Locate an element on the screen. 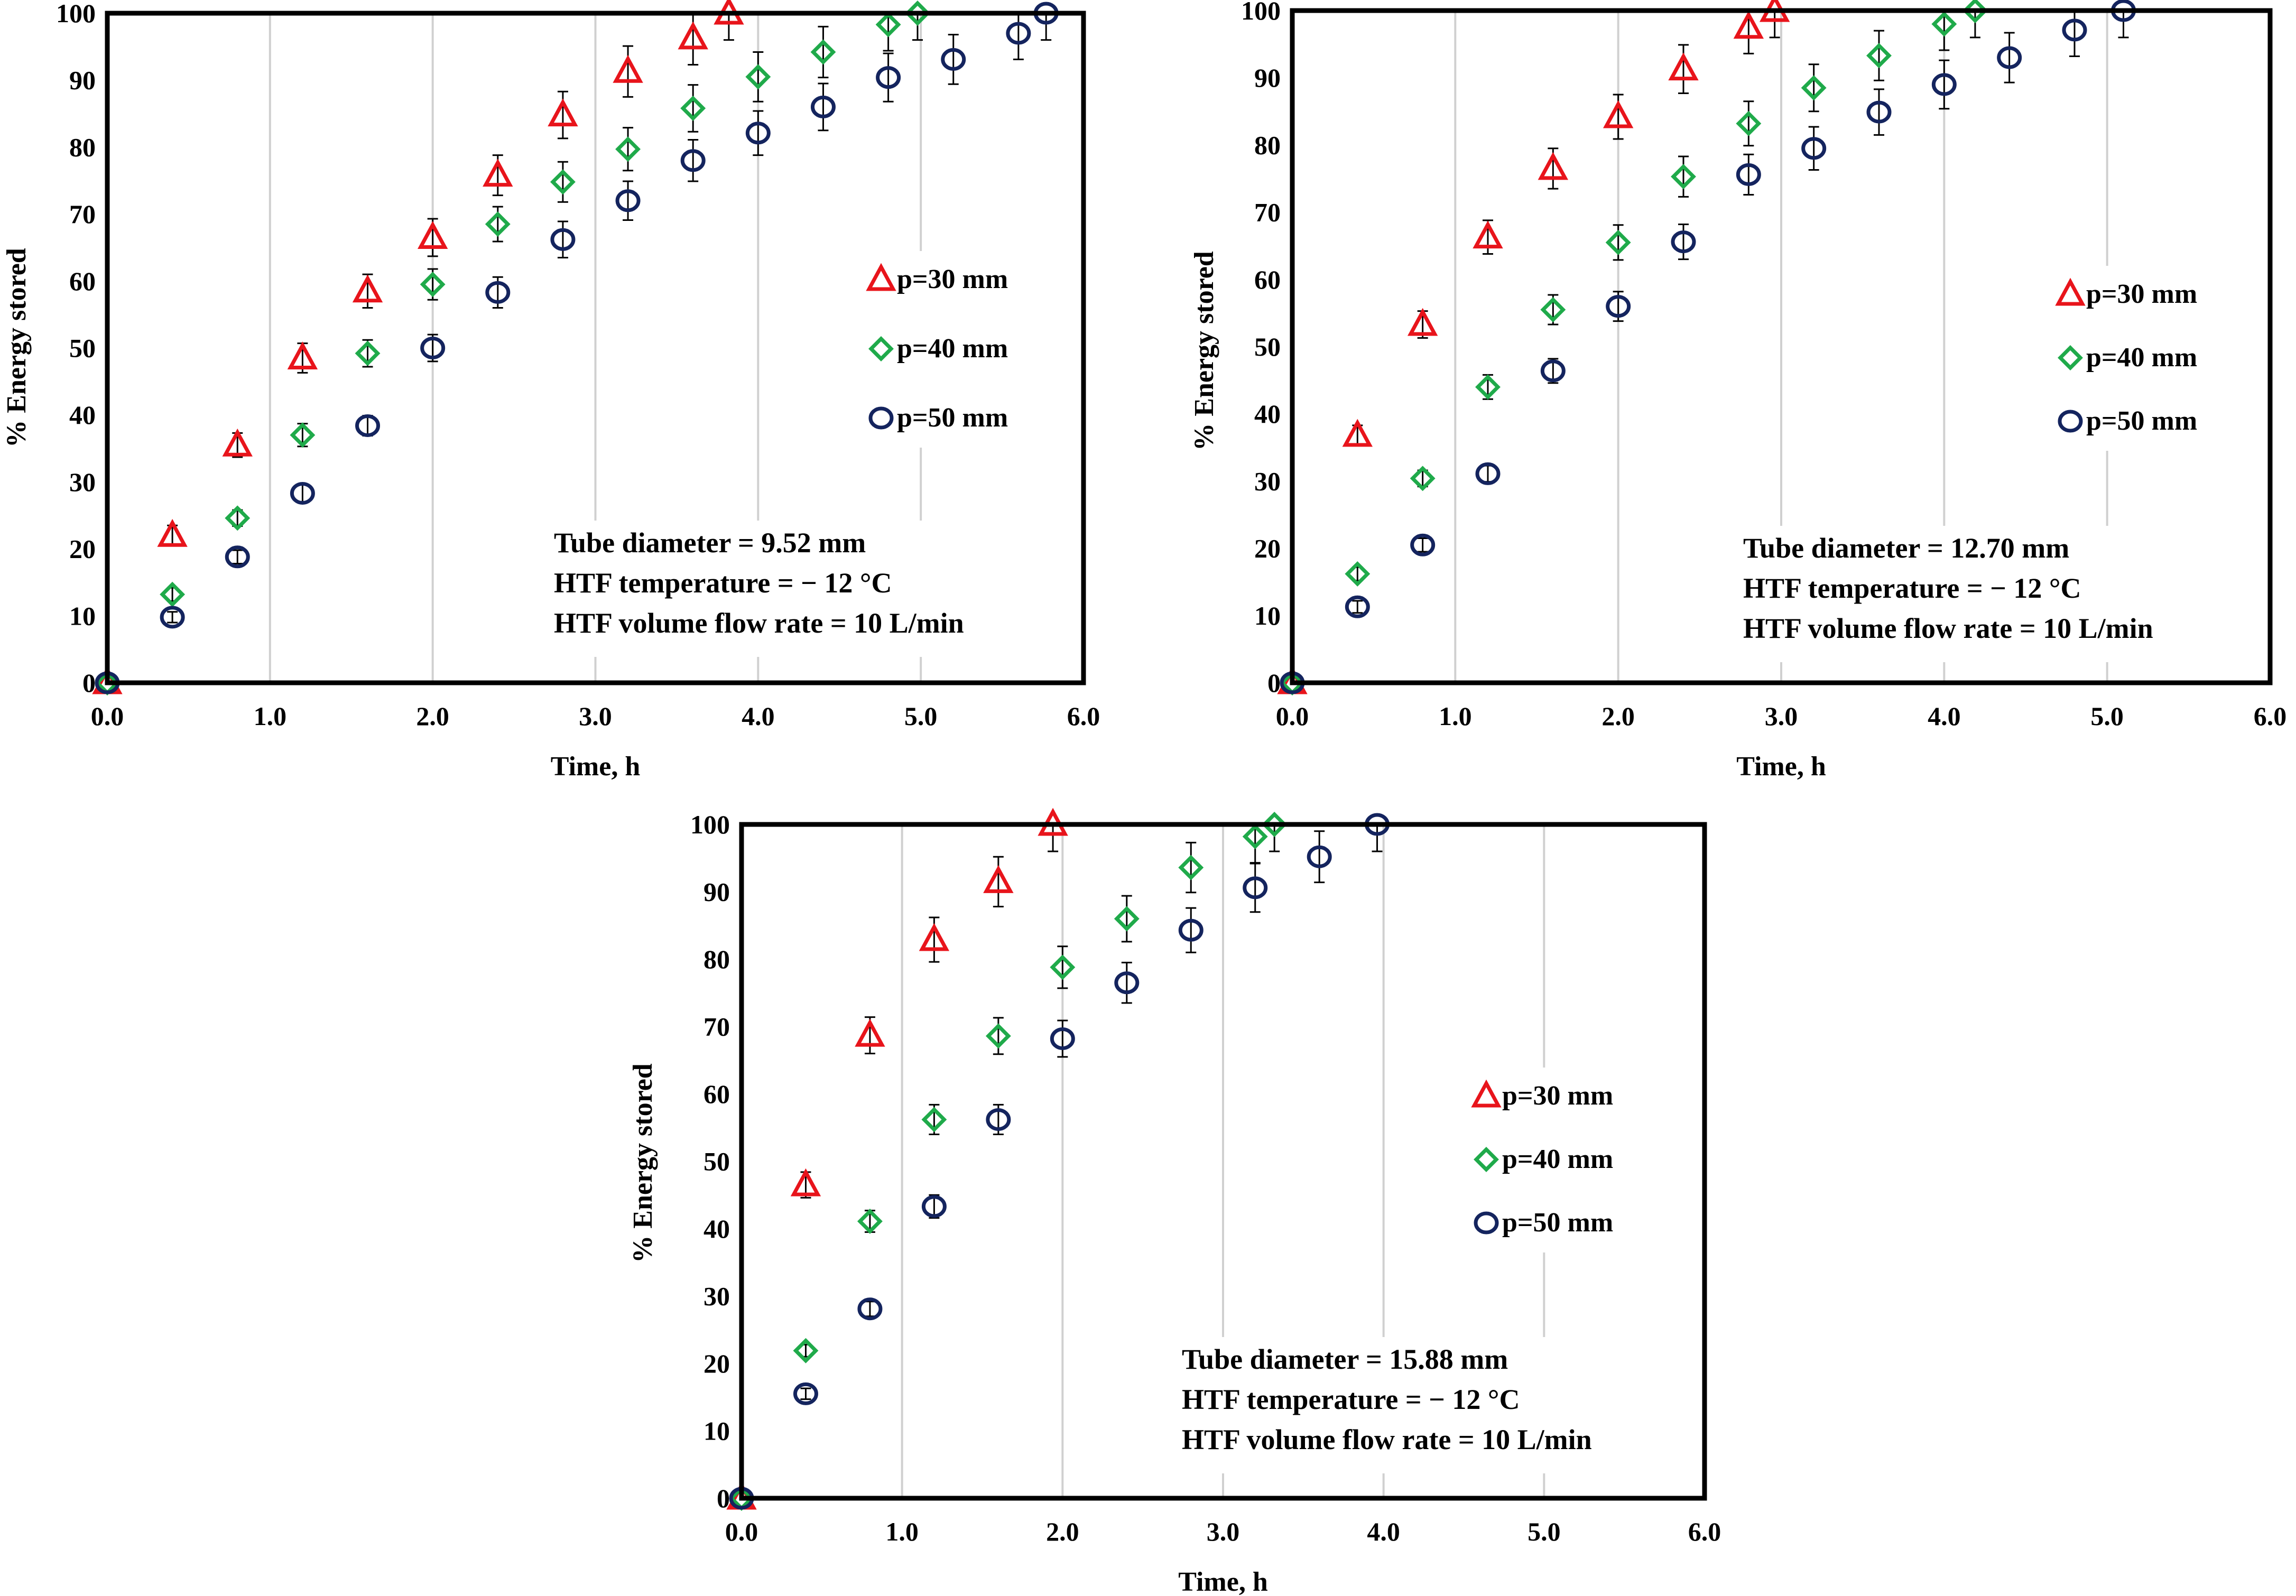  x-tick-label: 4.0 is located at coordinates (1383, 1531).